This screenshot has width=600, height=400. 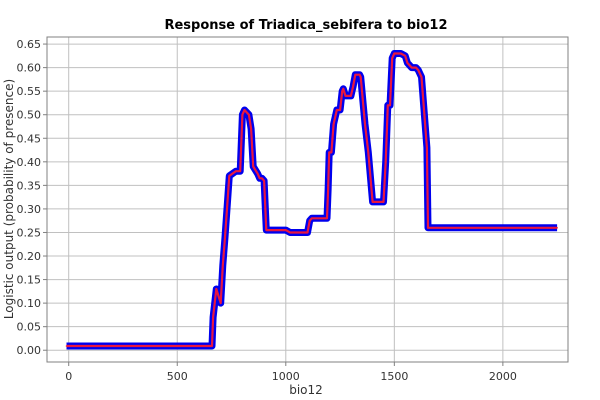 What do you see at coordinates (177, 376) in the screenshot?
I see `x-tick-label: 500` at bounding box center [177, 376].